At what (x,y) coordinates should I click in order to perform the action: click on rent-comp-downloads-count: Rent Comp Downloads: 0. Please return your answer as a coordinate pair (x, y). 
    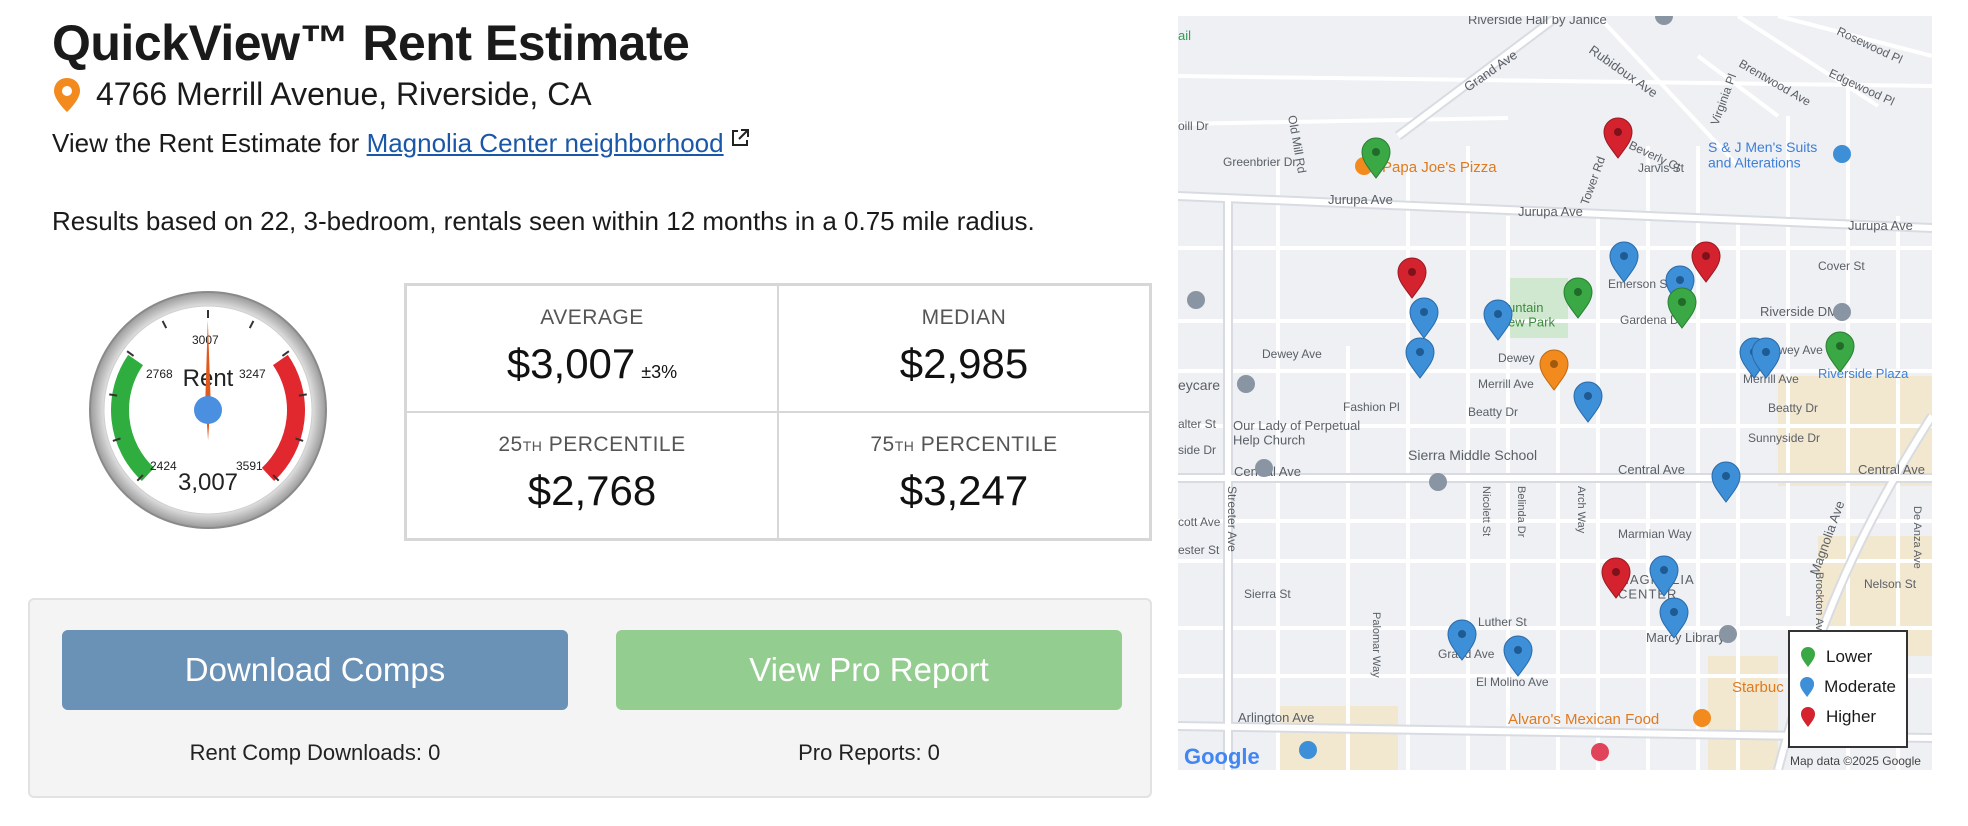
    Looking at the image, I should click on (315, 752).